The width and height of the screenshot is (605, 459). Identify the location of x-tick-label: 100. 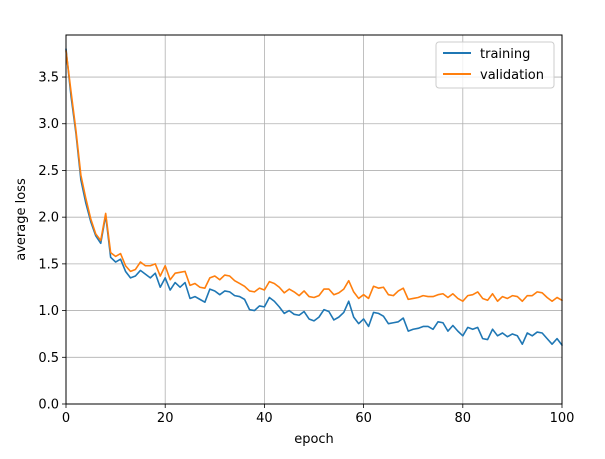
(562, 418).